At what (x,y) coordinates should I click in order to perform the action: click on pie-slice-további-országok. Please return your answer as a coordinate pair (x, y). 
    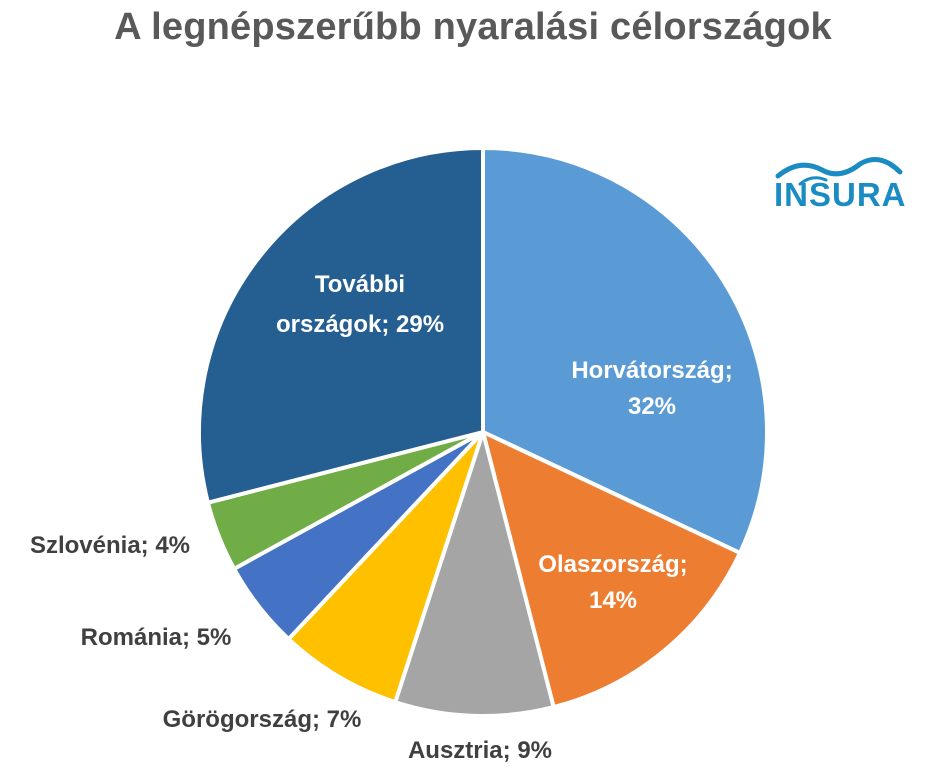
    Looking at the image, I should click on (341, 325).